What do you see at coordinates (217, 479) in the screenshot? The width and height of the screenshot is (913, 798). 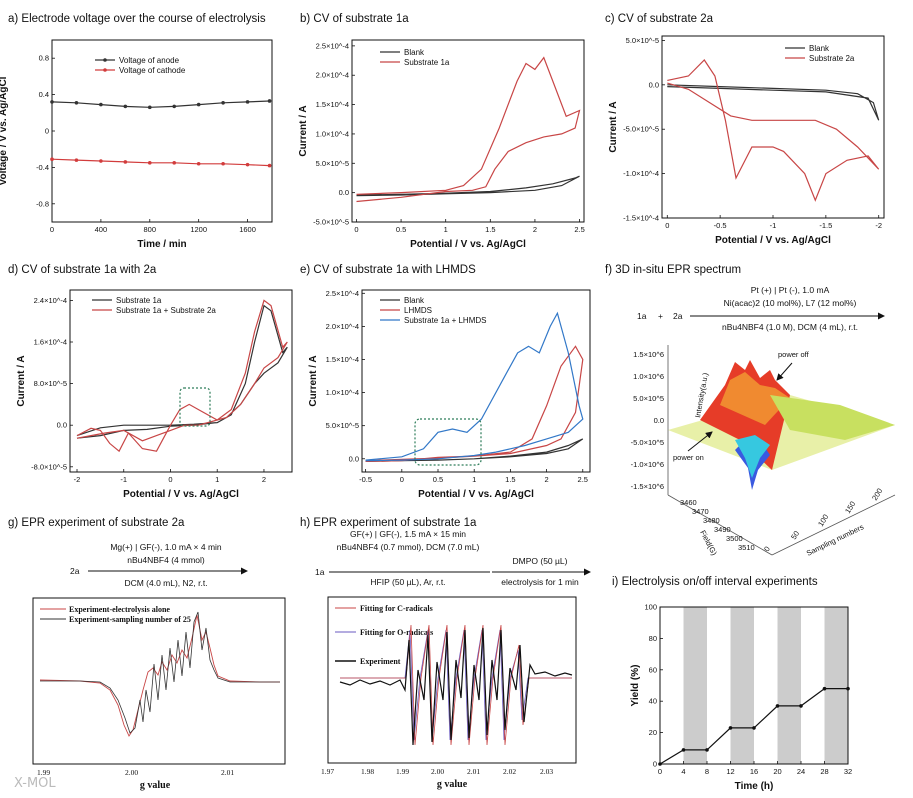 I see `x-tick-label-3: 1` at bounding box center [217, 479].